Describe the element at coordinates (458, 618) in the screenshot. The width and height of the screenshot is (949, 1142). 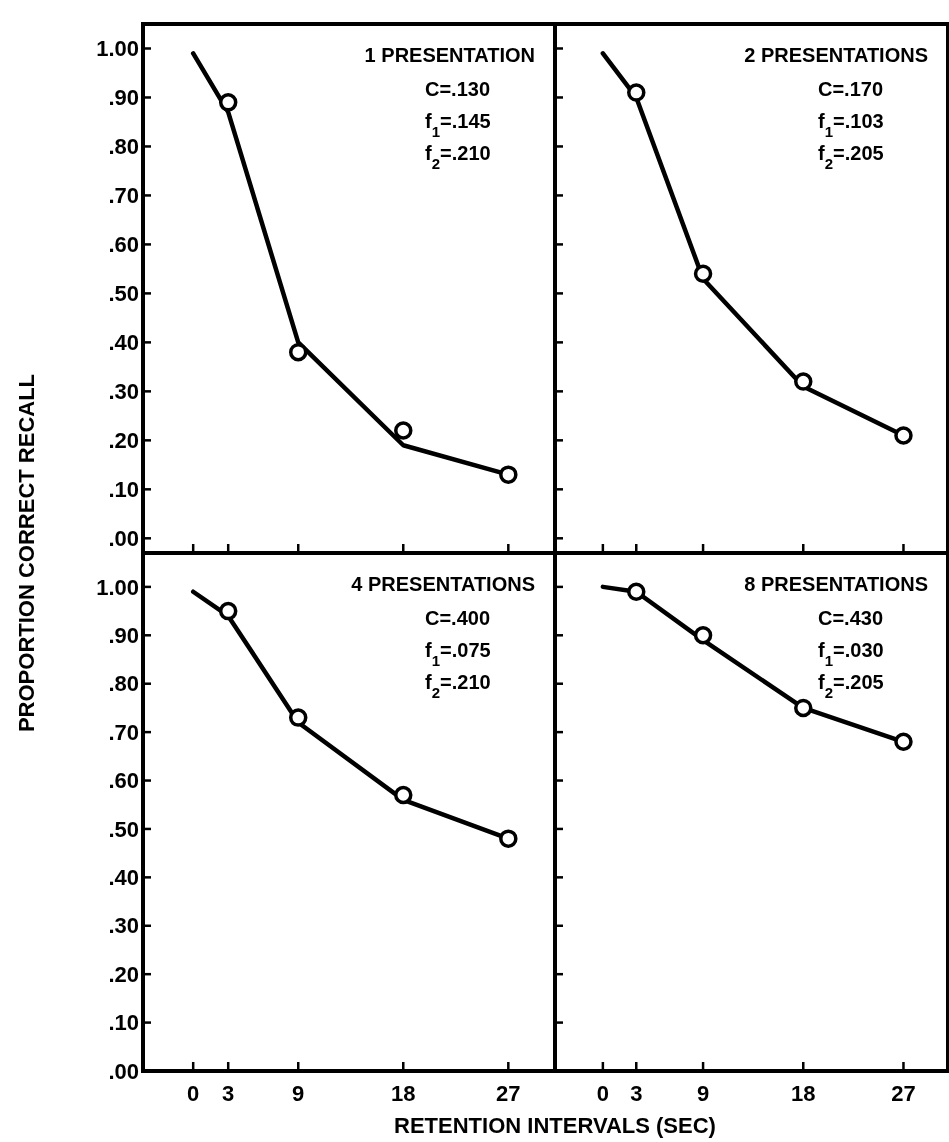
I see `annotation: C=.400` at that location.